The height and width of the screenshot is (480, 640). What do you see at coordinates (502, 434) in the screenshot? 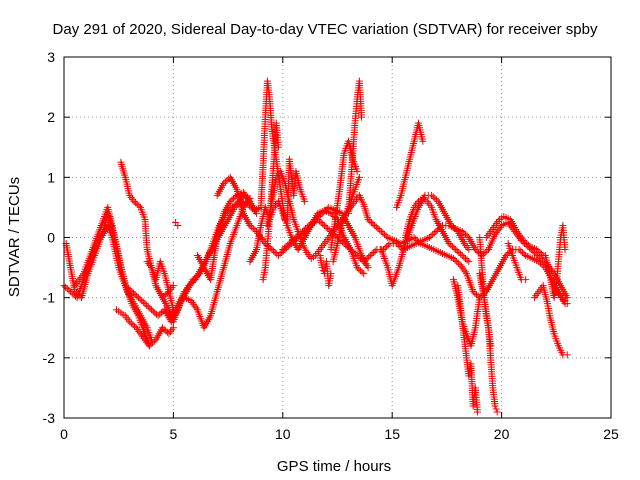
I see `x-tick-label: 20` at bounding box center [502, 434].